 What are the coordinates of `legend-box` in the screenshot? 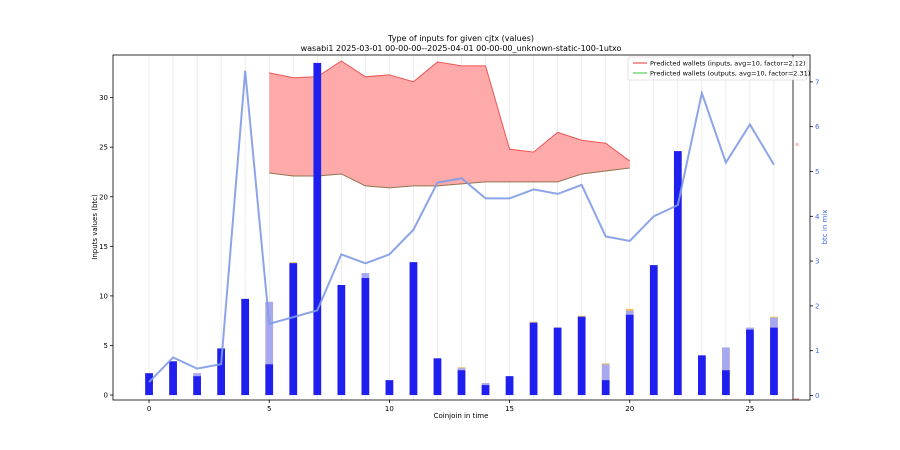 It's located at (717, 68).